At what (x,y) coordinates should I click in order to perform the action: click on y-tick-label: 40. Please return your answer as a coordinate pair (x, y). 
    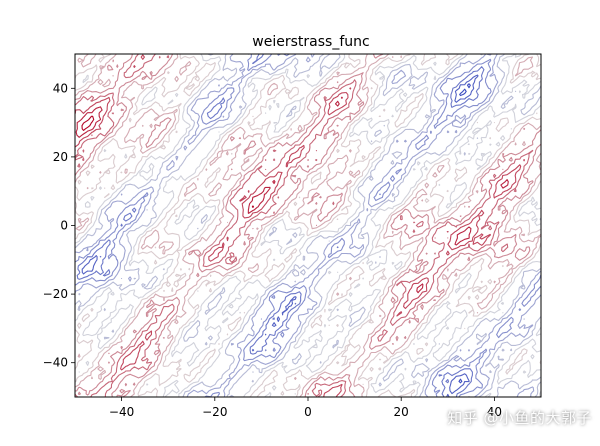
    Looking at the image, I should click on (60, 88).